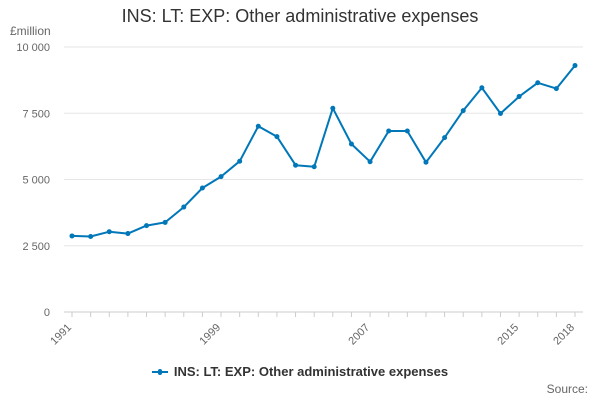 The height and width of the screenshot is (400, 600). I want to click on y-tick-label: 2 500, so click(36, 247).